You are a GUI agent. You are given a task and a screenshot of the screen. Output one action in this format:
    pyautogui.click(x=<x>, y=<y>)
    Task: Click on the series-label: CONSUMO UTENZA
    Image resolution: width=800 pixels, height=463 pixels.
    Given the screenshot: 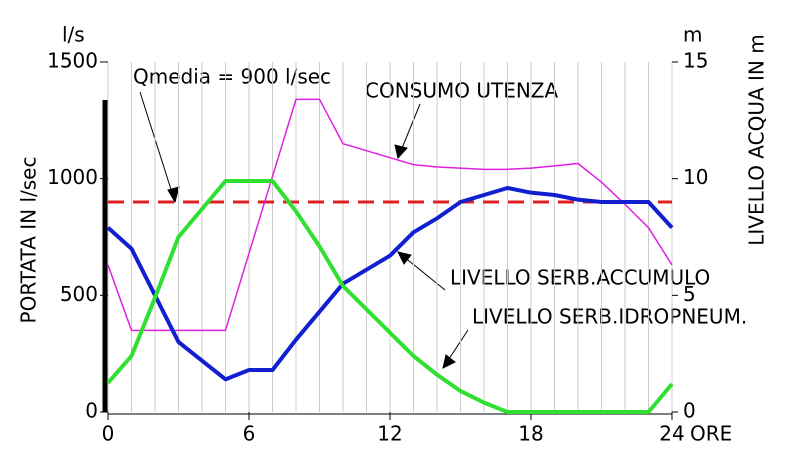 What is the action you would take?
    pyautogui.click(x=462, y=91)
    